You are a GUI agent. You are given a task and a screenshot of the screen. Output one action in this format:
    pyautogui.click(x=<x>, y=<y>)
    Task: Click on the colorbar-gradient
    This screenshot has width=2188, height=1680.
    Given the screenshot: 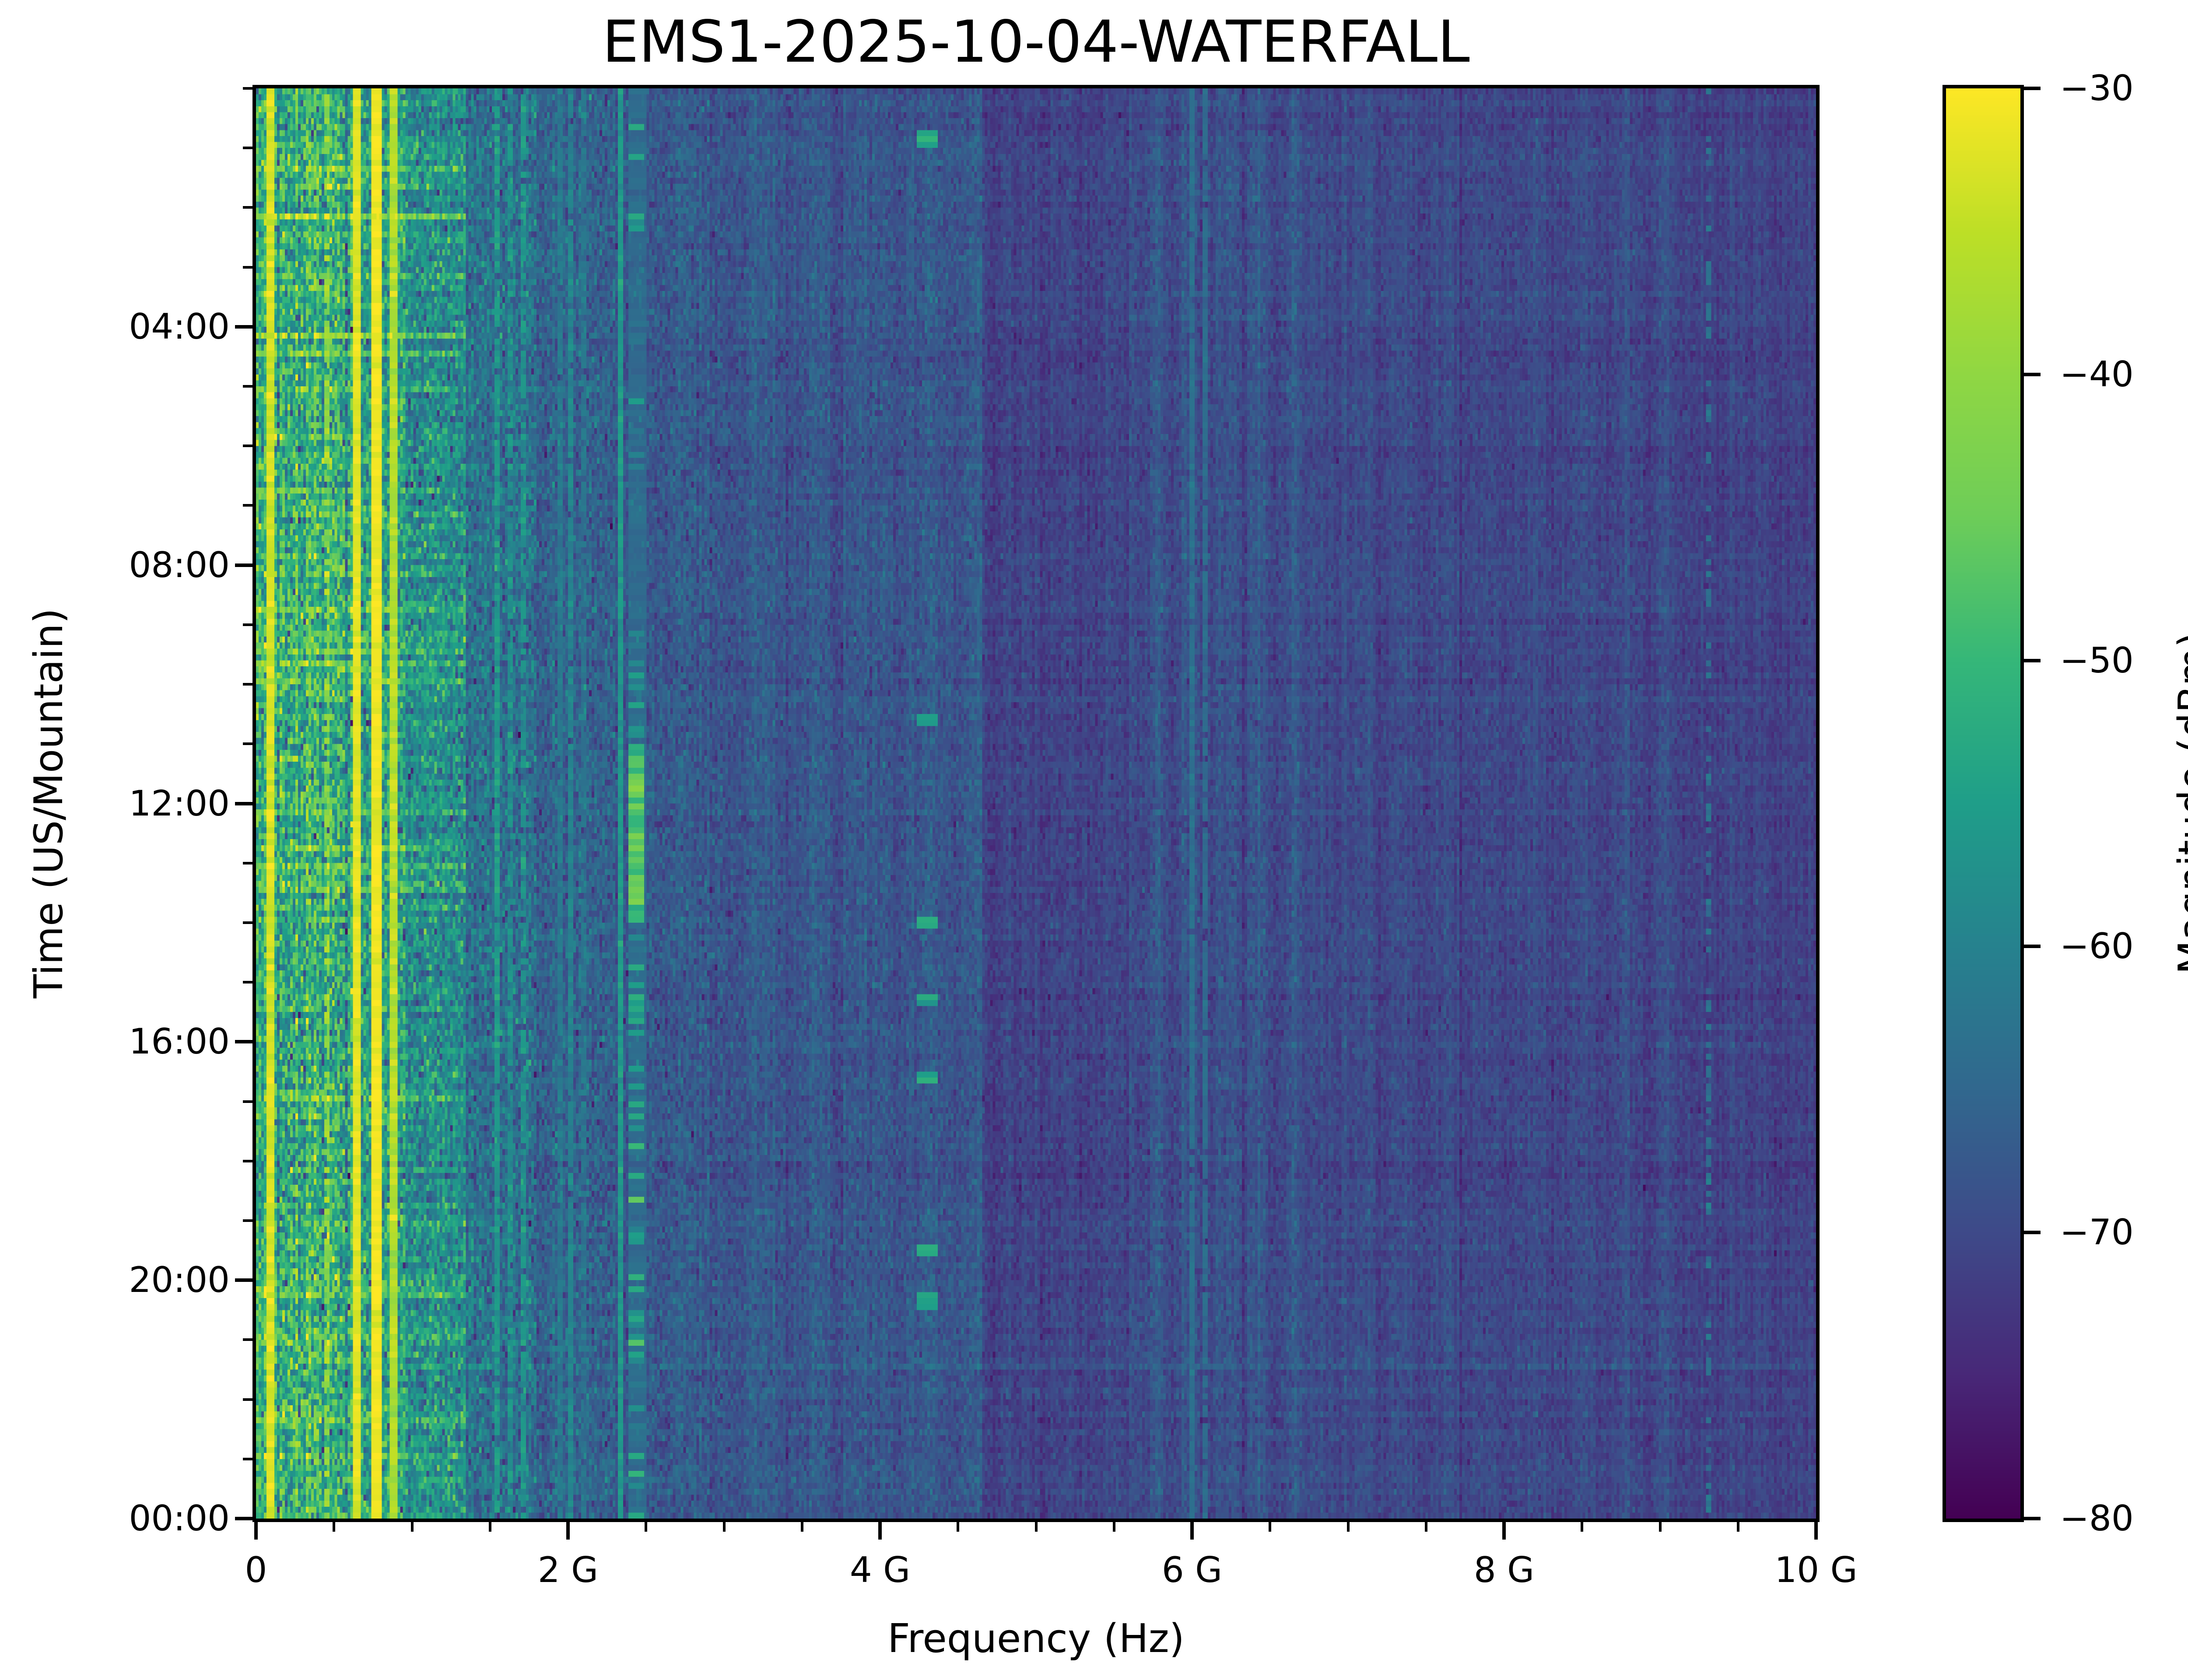 What is the action you would take?
    pyautogui.click(x=1983, y=803)
    